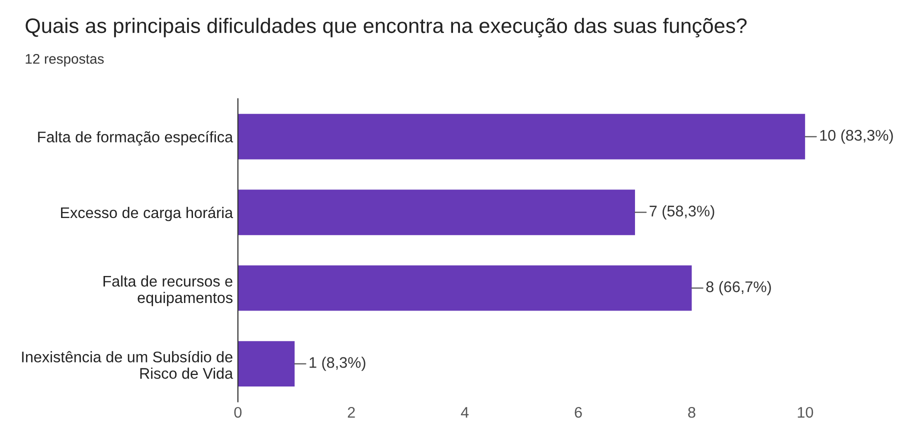  I want to click on x-tick-label: 10, so click(806, 412).